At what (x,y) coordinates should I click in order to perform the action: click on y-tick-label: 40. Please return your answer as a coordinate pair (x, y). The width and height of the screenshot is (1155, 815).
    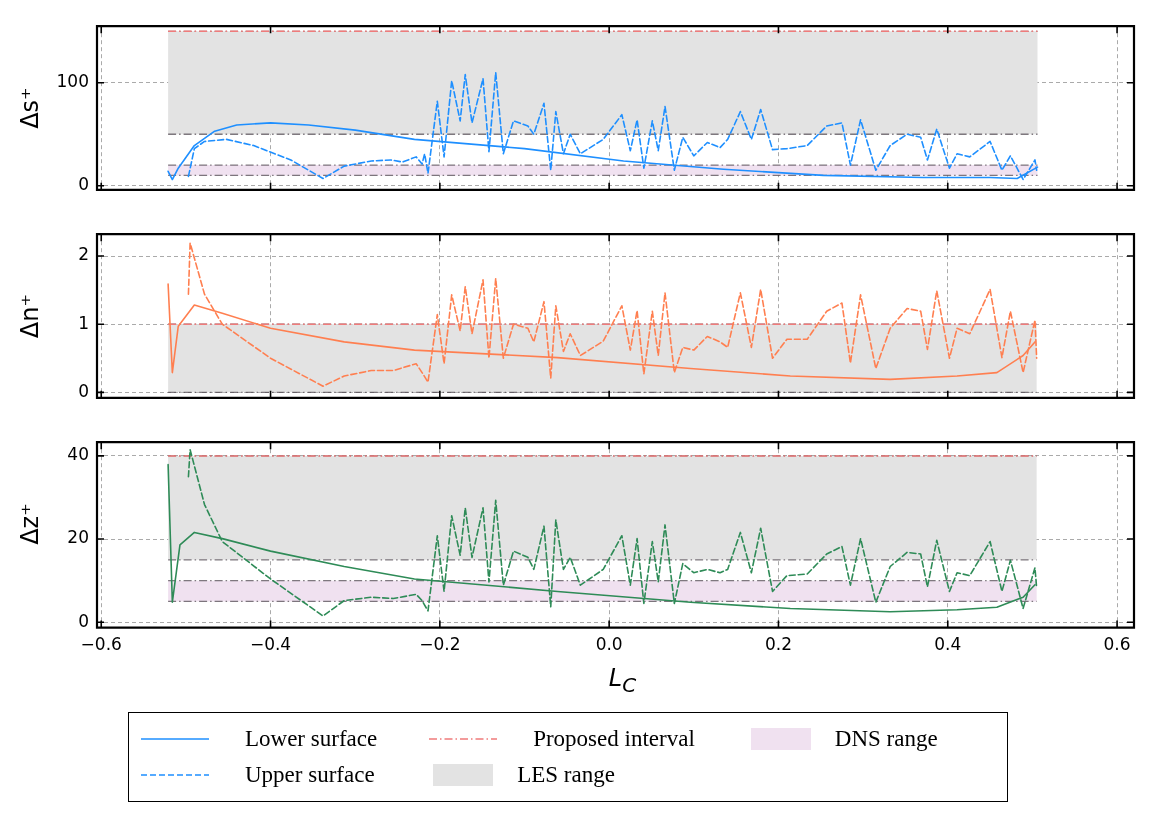
    Looking at the image, I should click on (78, 454).